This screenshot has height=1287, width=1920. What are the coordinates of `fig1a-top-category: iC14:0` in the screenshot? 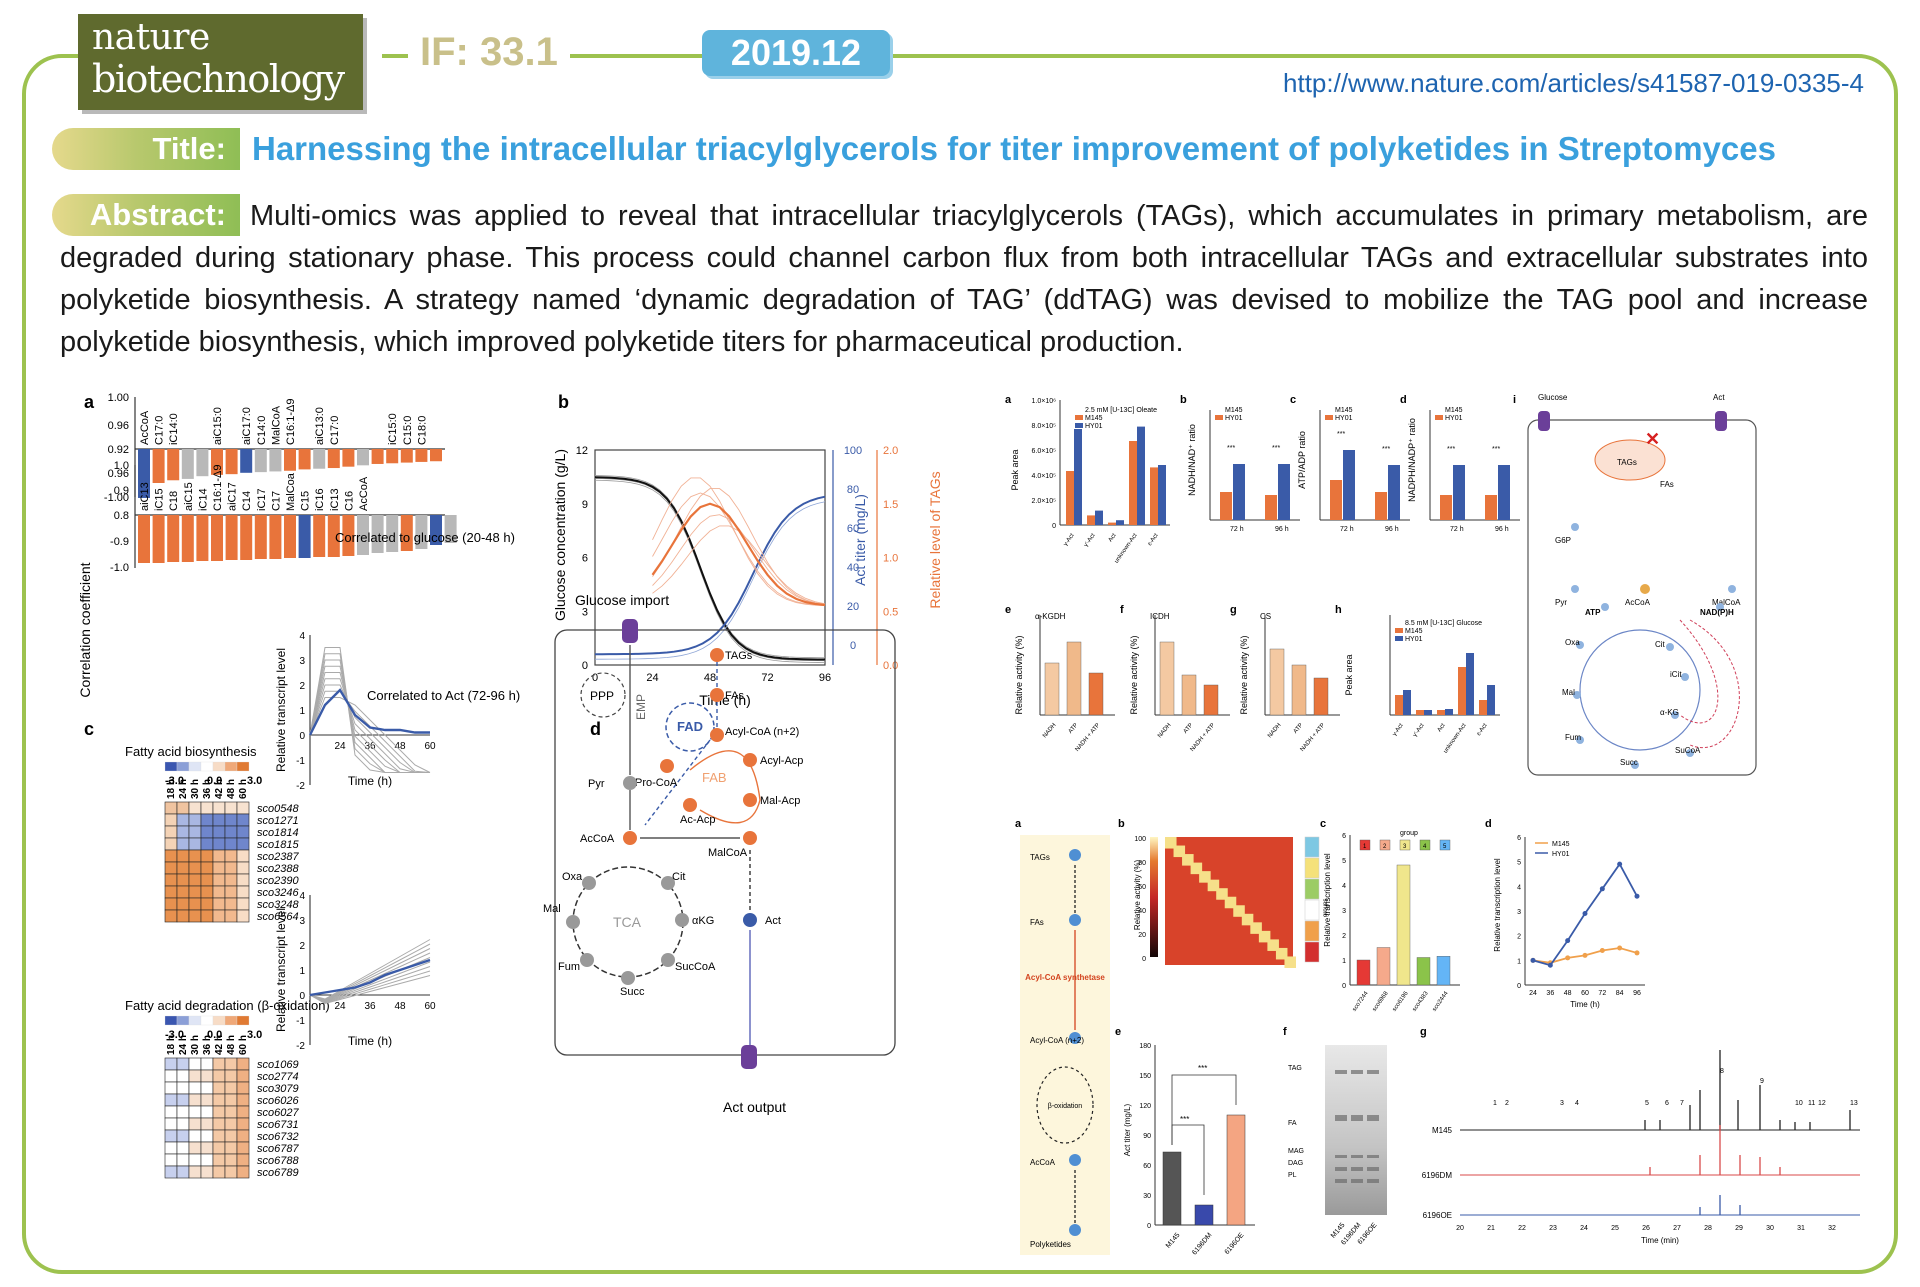 It's located at (174, 429).